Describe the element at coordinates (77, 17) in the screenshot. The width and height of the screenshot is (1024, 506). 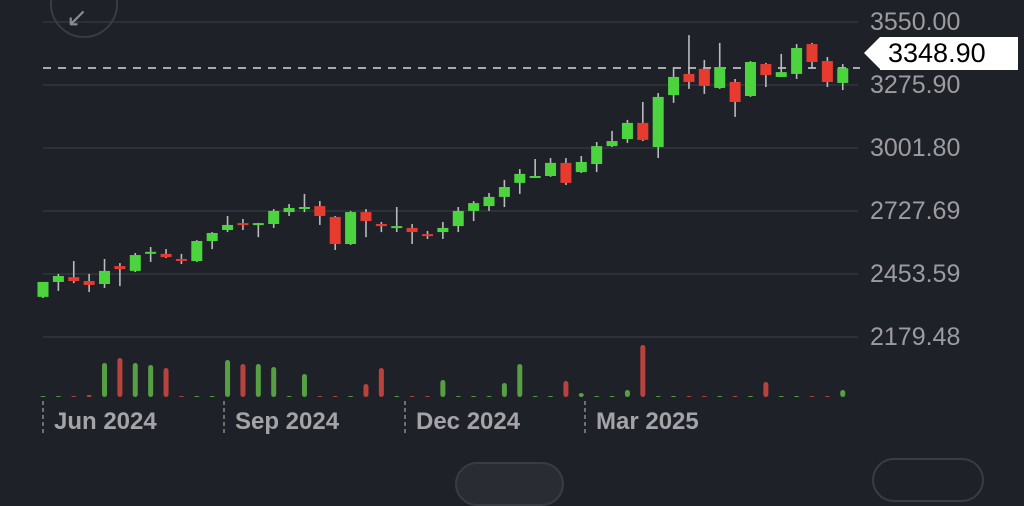
I see `arrow-down-left-icon: ↙` at that location.